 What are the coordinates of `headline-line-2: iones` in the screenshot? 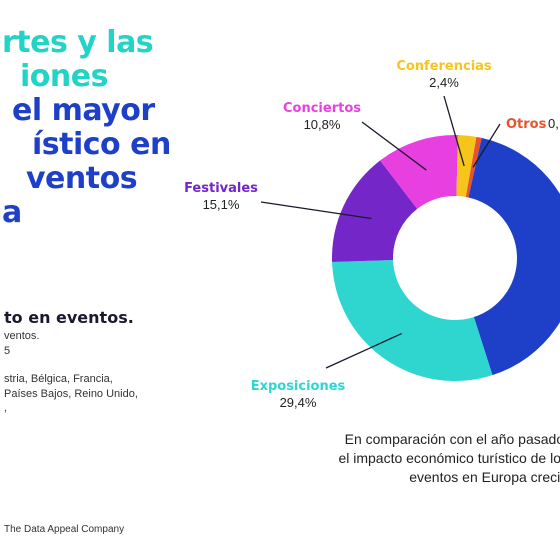 It's located at (64, 76).